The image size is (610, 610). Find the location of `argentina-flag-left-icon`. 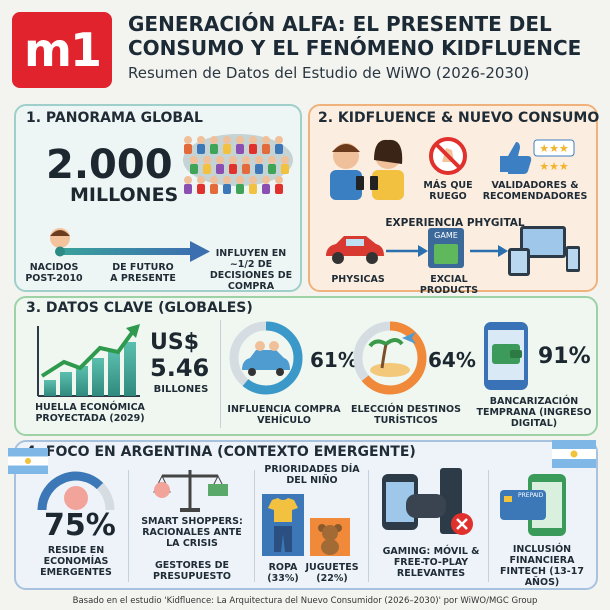

argentina-flag-left-icon is located at coordinates (28, 461).